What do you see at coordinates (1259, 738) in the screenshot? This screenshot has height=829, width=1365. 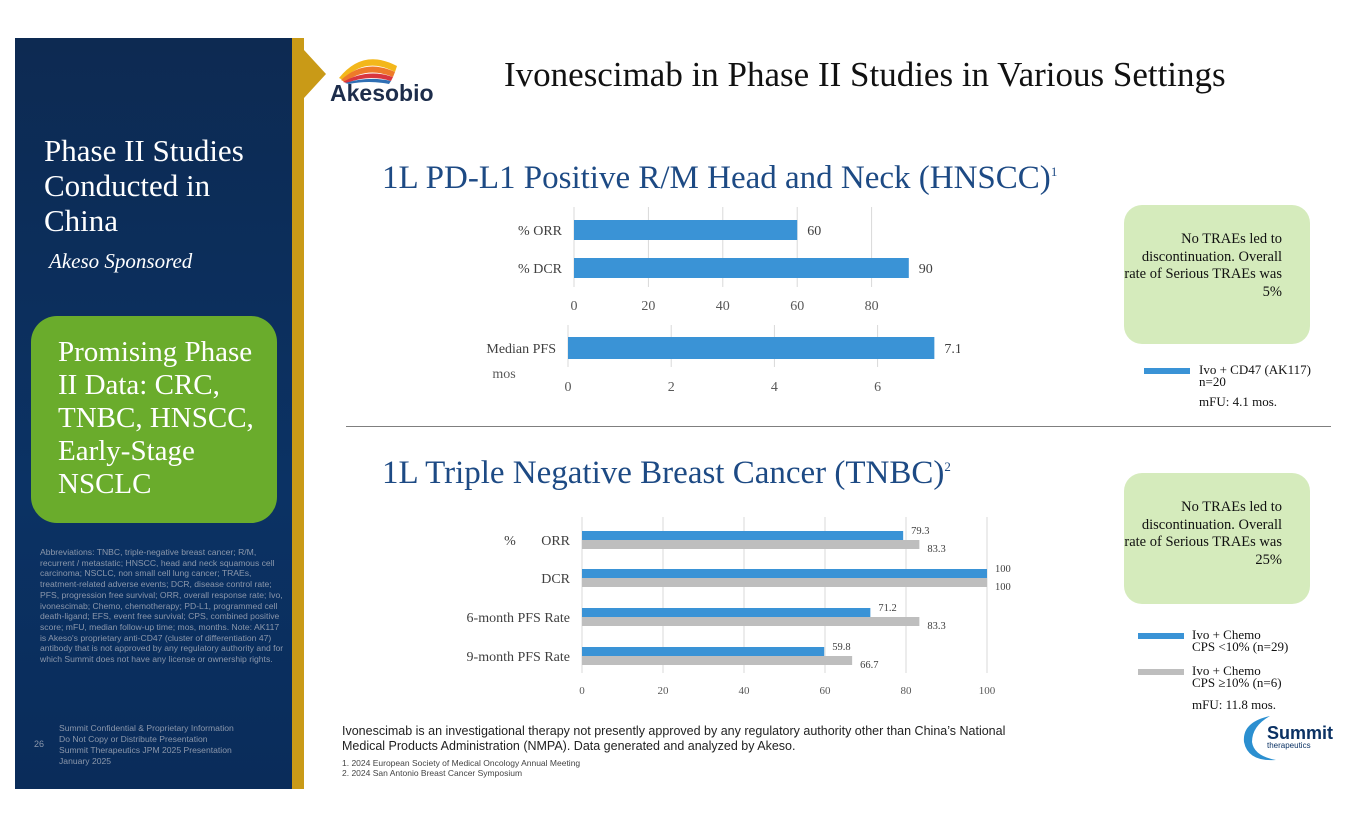 I see `summit-logo-icon` at bounding box center [1259, 738].